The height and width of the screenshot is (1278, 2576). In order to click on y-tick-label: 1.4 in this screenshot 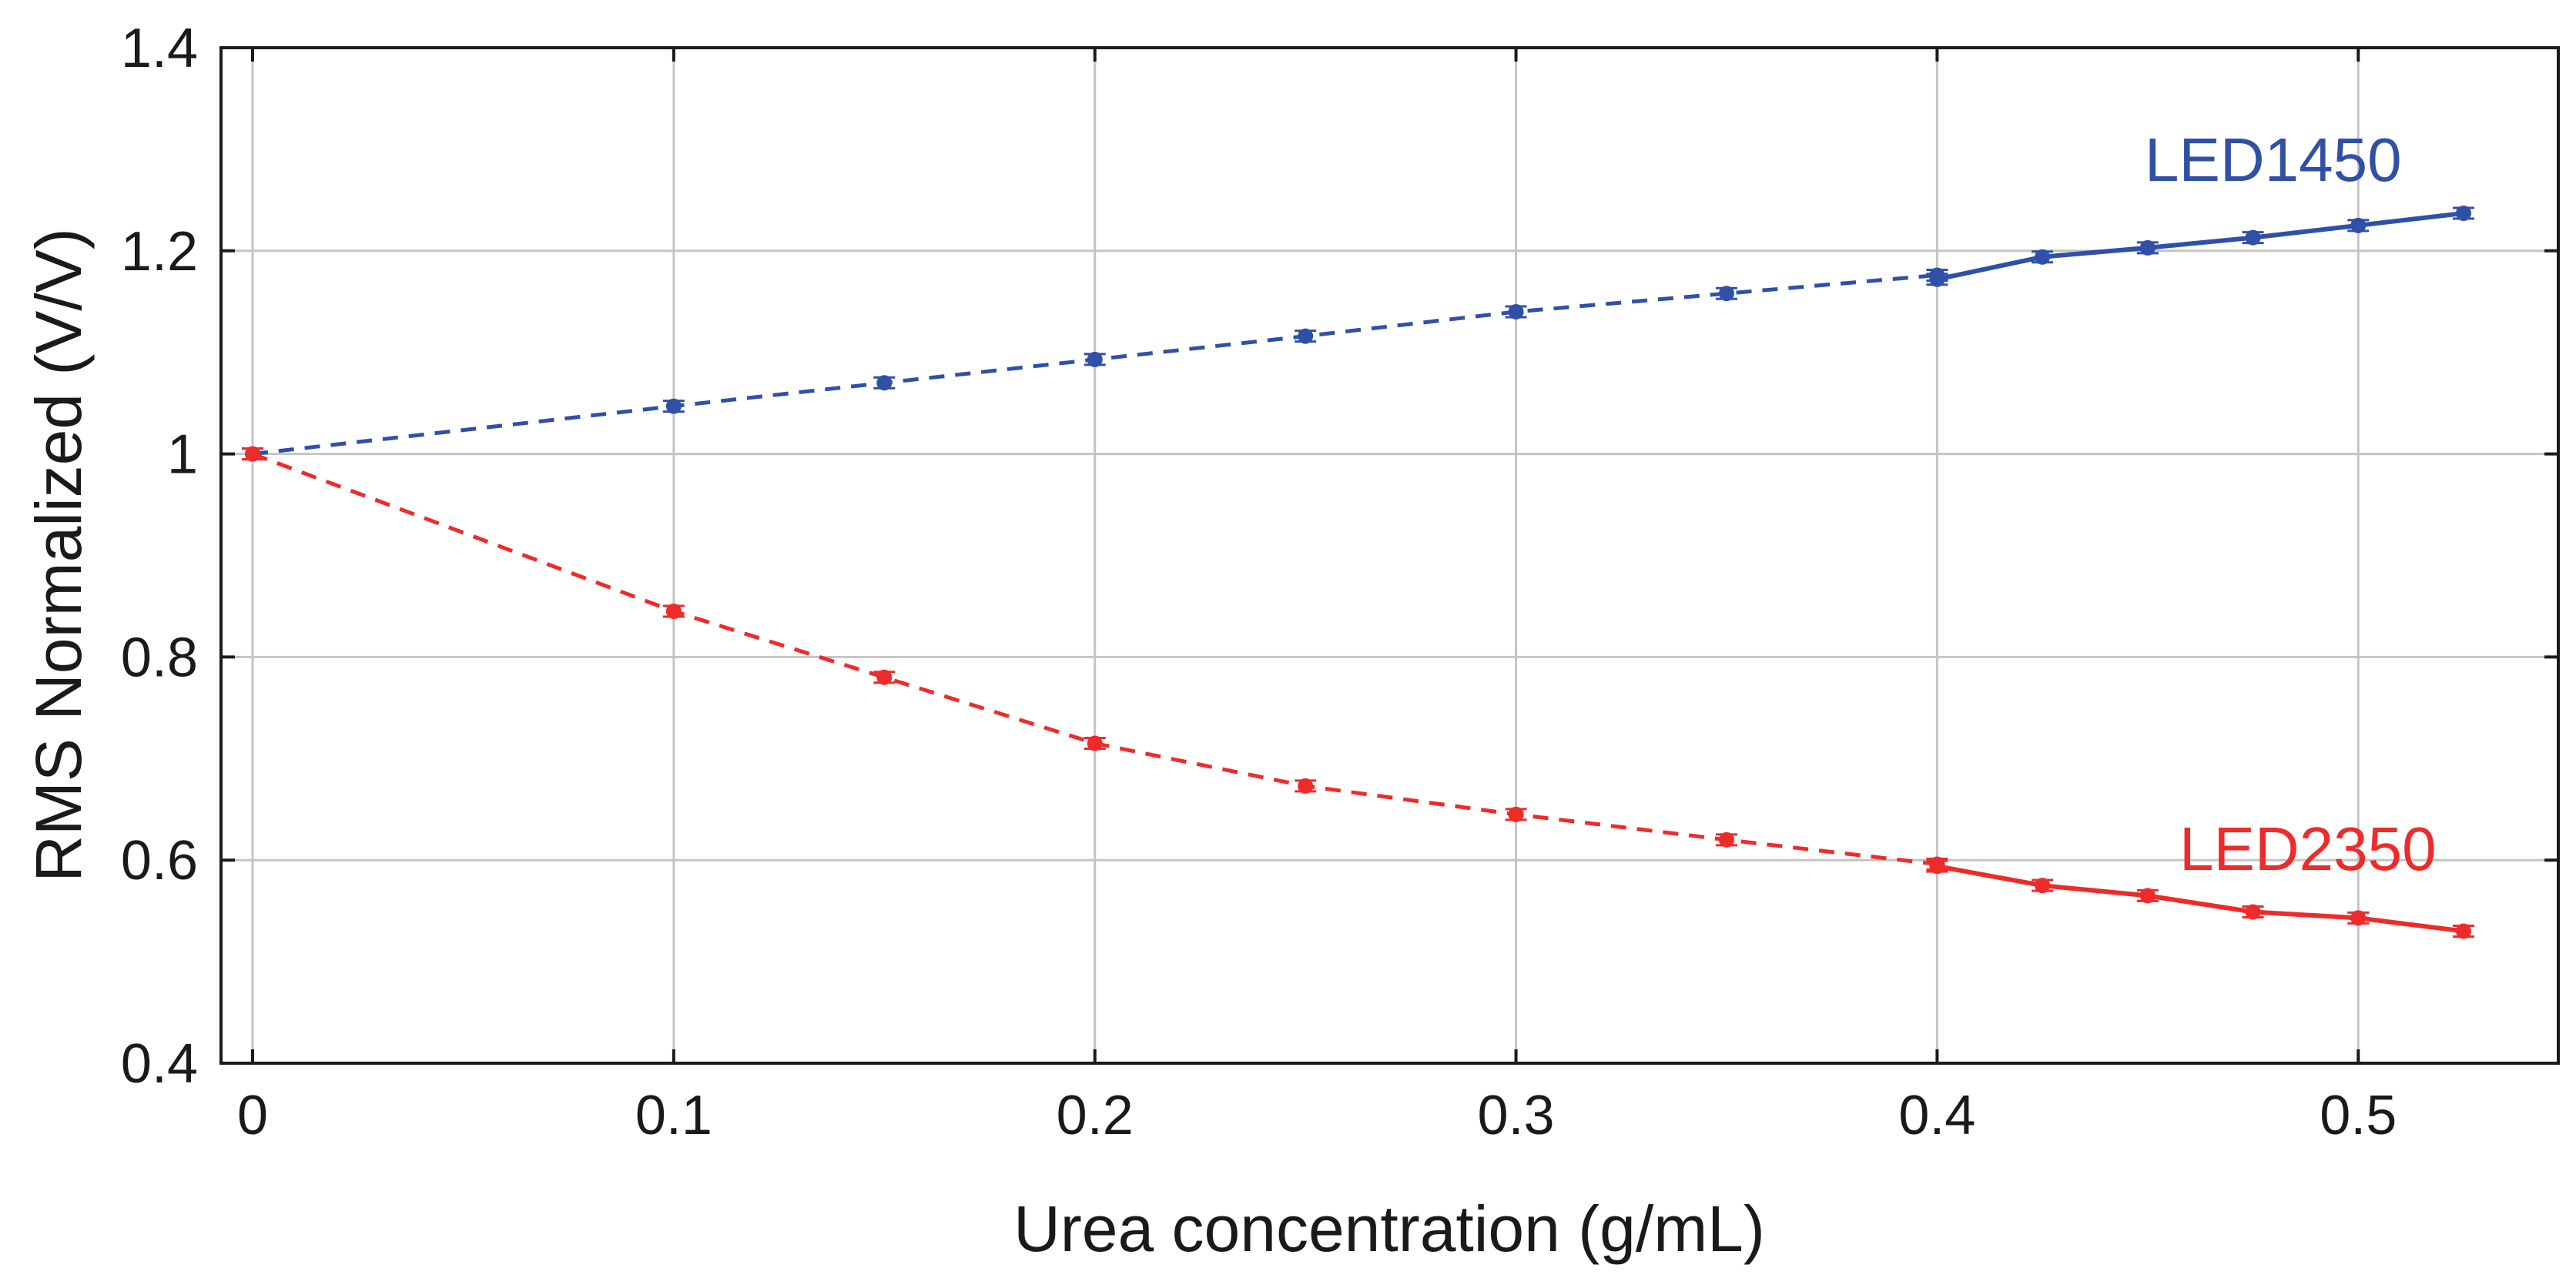, I will do `click(159, 49)`.